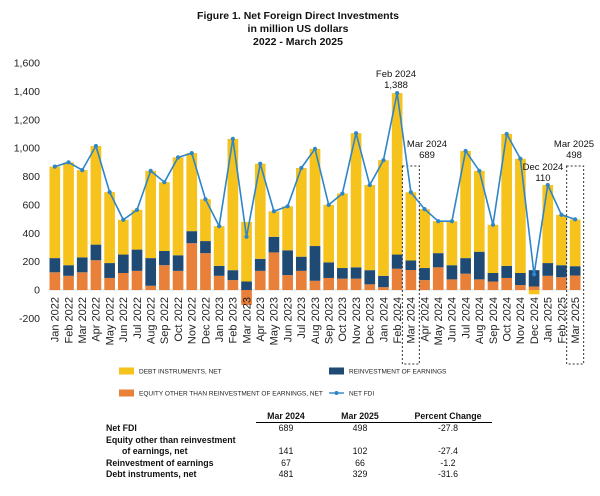  What do you see at coordinates (286, 416) in the screenshot?
I see `header-mar-2024: Mar 2024` at bounding box center [286, 416].